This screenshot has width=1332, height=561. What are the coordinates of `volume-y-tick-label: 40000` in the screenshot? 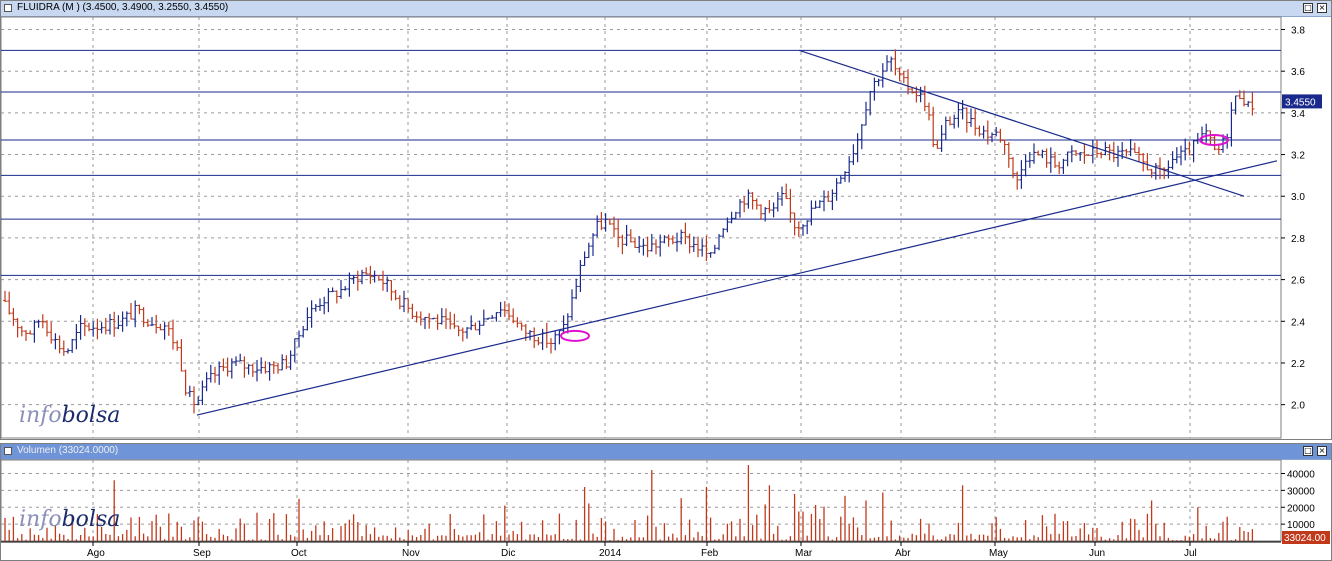 It's located at (1301, 475).